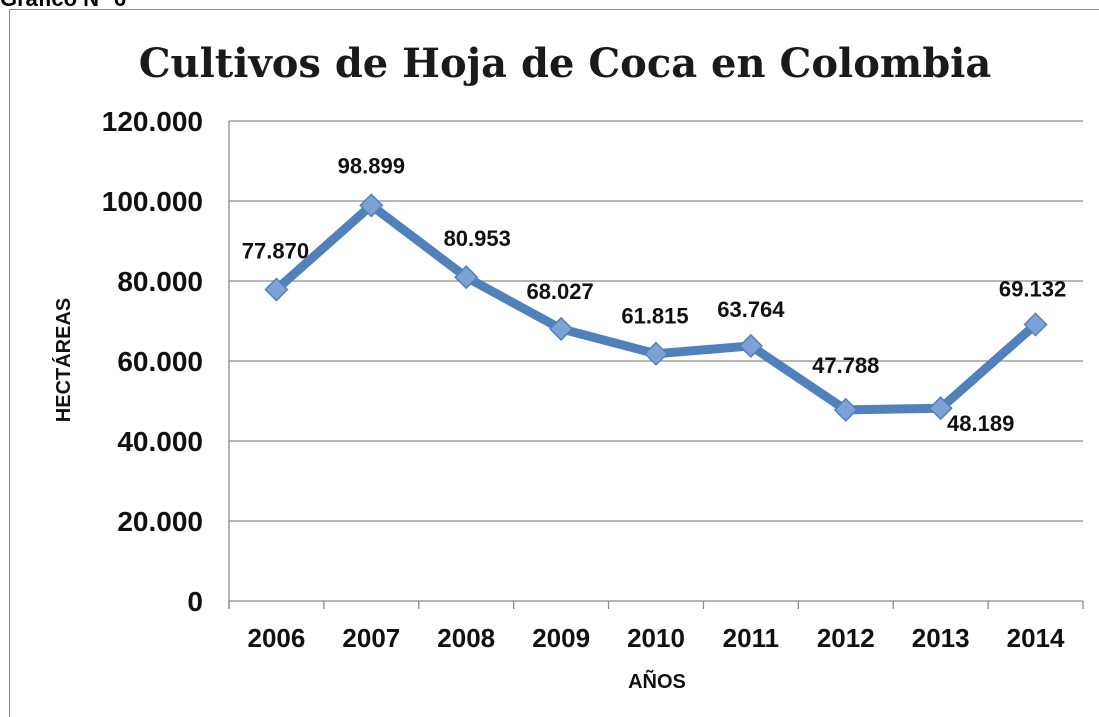 The height and width of the screenshot is (717, 1099). I want to click on data-label: 63.764, so click(751, 309).